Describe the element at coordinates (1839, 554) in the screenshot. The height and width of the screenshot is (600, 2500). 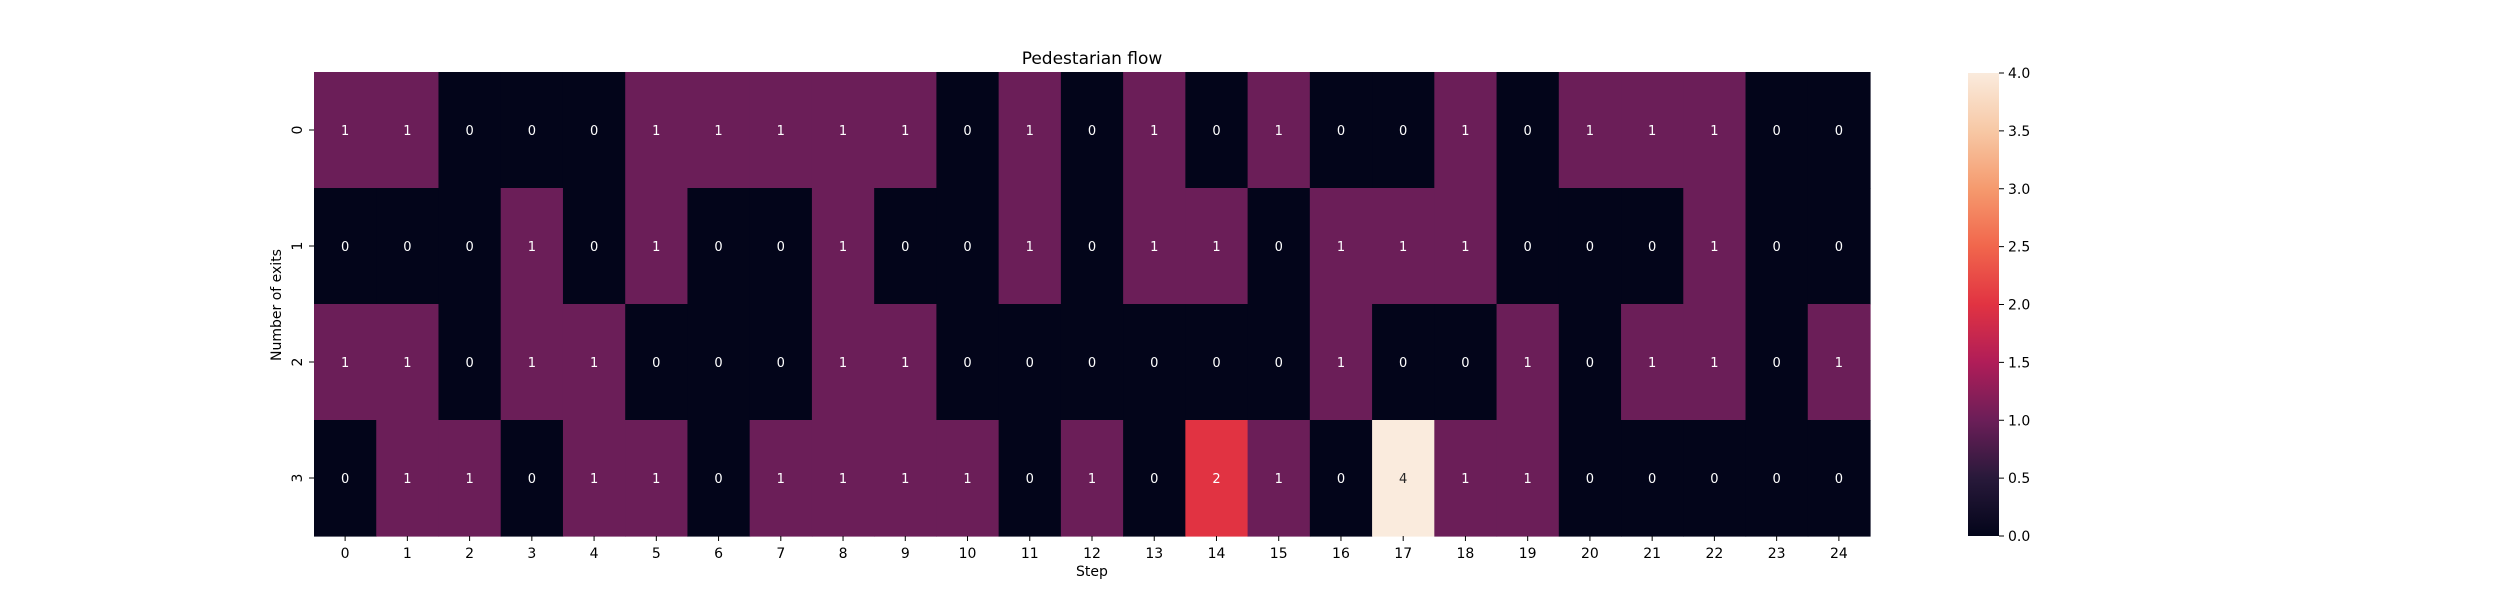
I see `x-tick-label: 24` at that location.